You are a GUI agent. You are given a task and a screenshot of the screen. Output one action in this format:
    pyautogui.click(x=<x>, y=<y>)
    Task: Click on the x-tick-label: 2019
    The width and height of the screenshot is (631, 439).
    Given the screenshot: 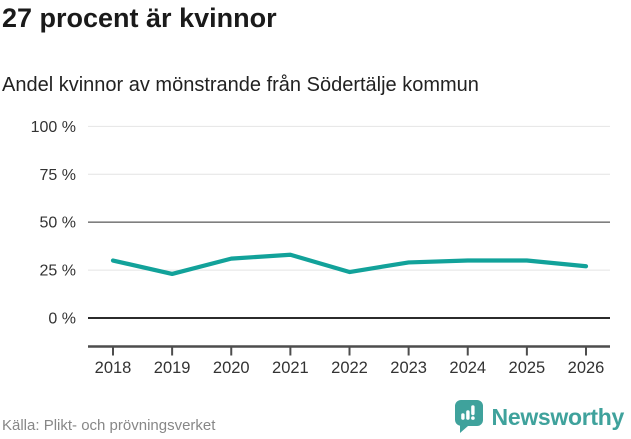 What is the action you would take?
    pyautogui.click(x=172, y=368)
    